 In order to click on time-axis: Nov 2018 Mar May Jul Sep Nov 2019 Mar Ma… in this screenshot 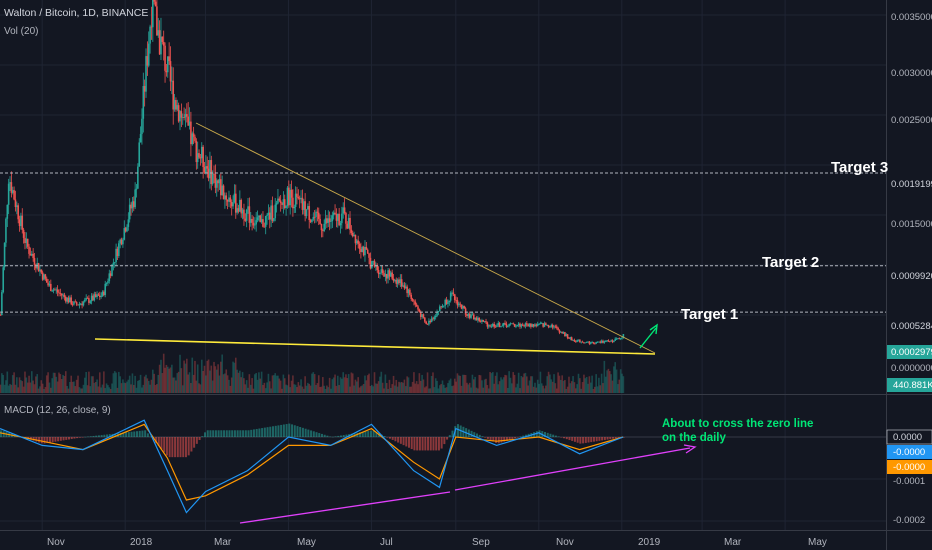, I will do `click(437, 542)`.